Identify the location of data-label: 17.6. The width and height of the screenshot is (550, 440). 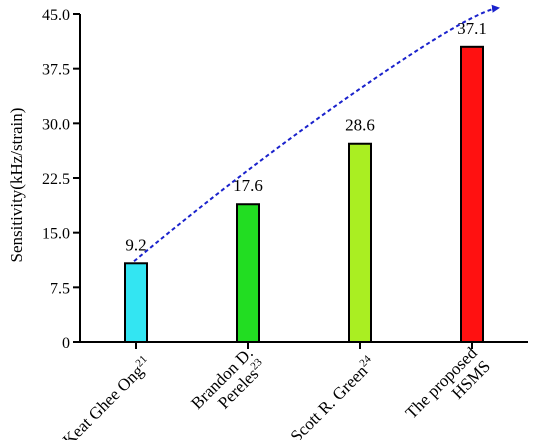
(248, 185).